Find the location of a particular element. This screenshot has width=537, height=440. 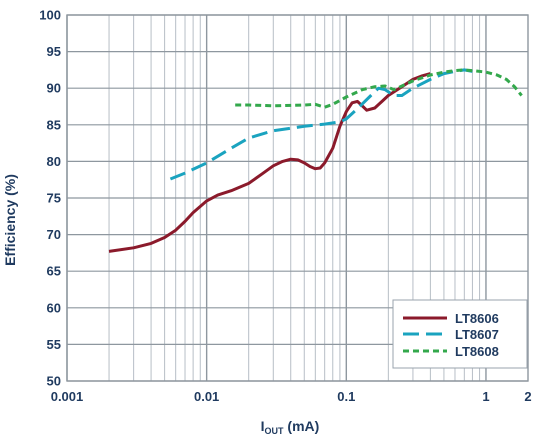

x-tick-label: 0.01 is located at coordinates (206, 396).